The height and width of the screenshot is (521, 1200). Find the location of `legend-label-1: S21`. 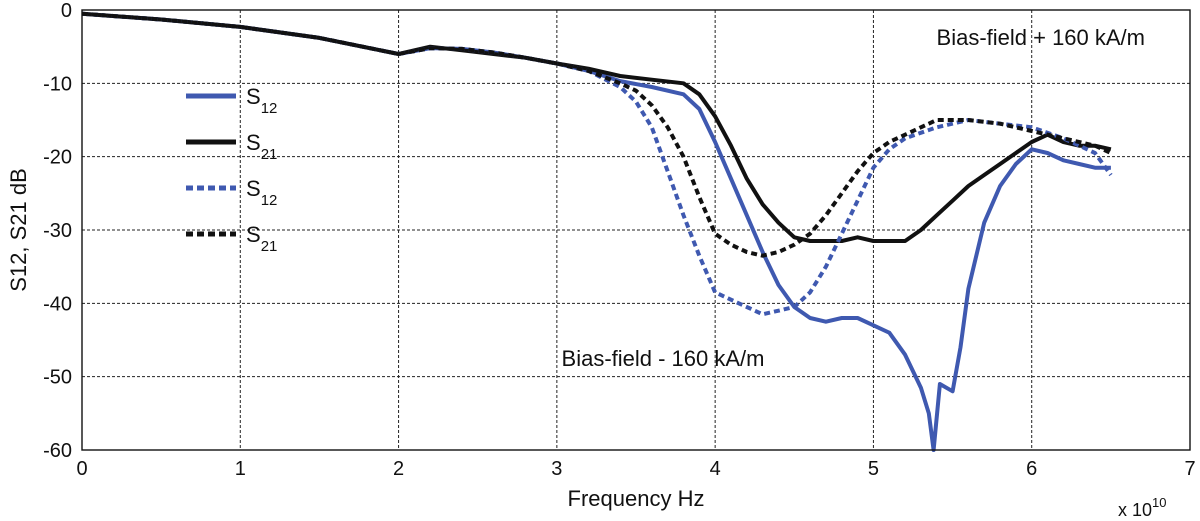

legend-label-1: S21 is located at coordinates (261, 146).